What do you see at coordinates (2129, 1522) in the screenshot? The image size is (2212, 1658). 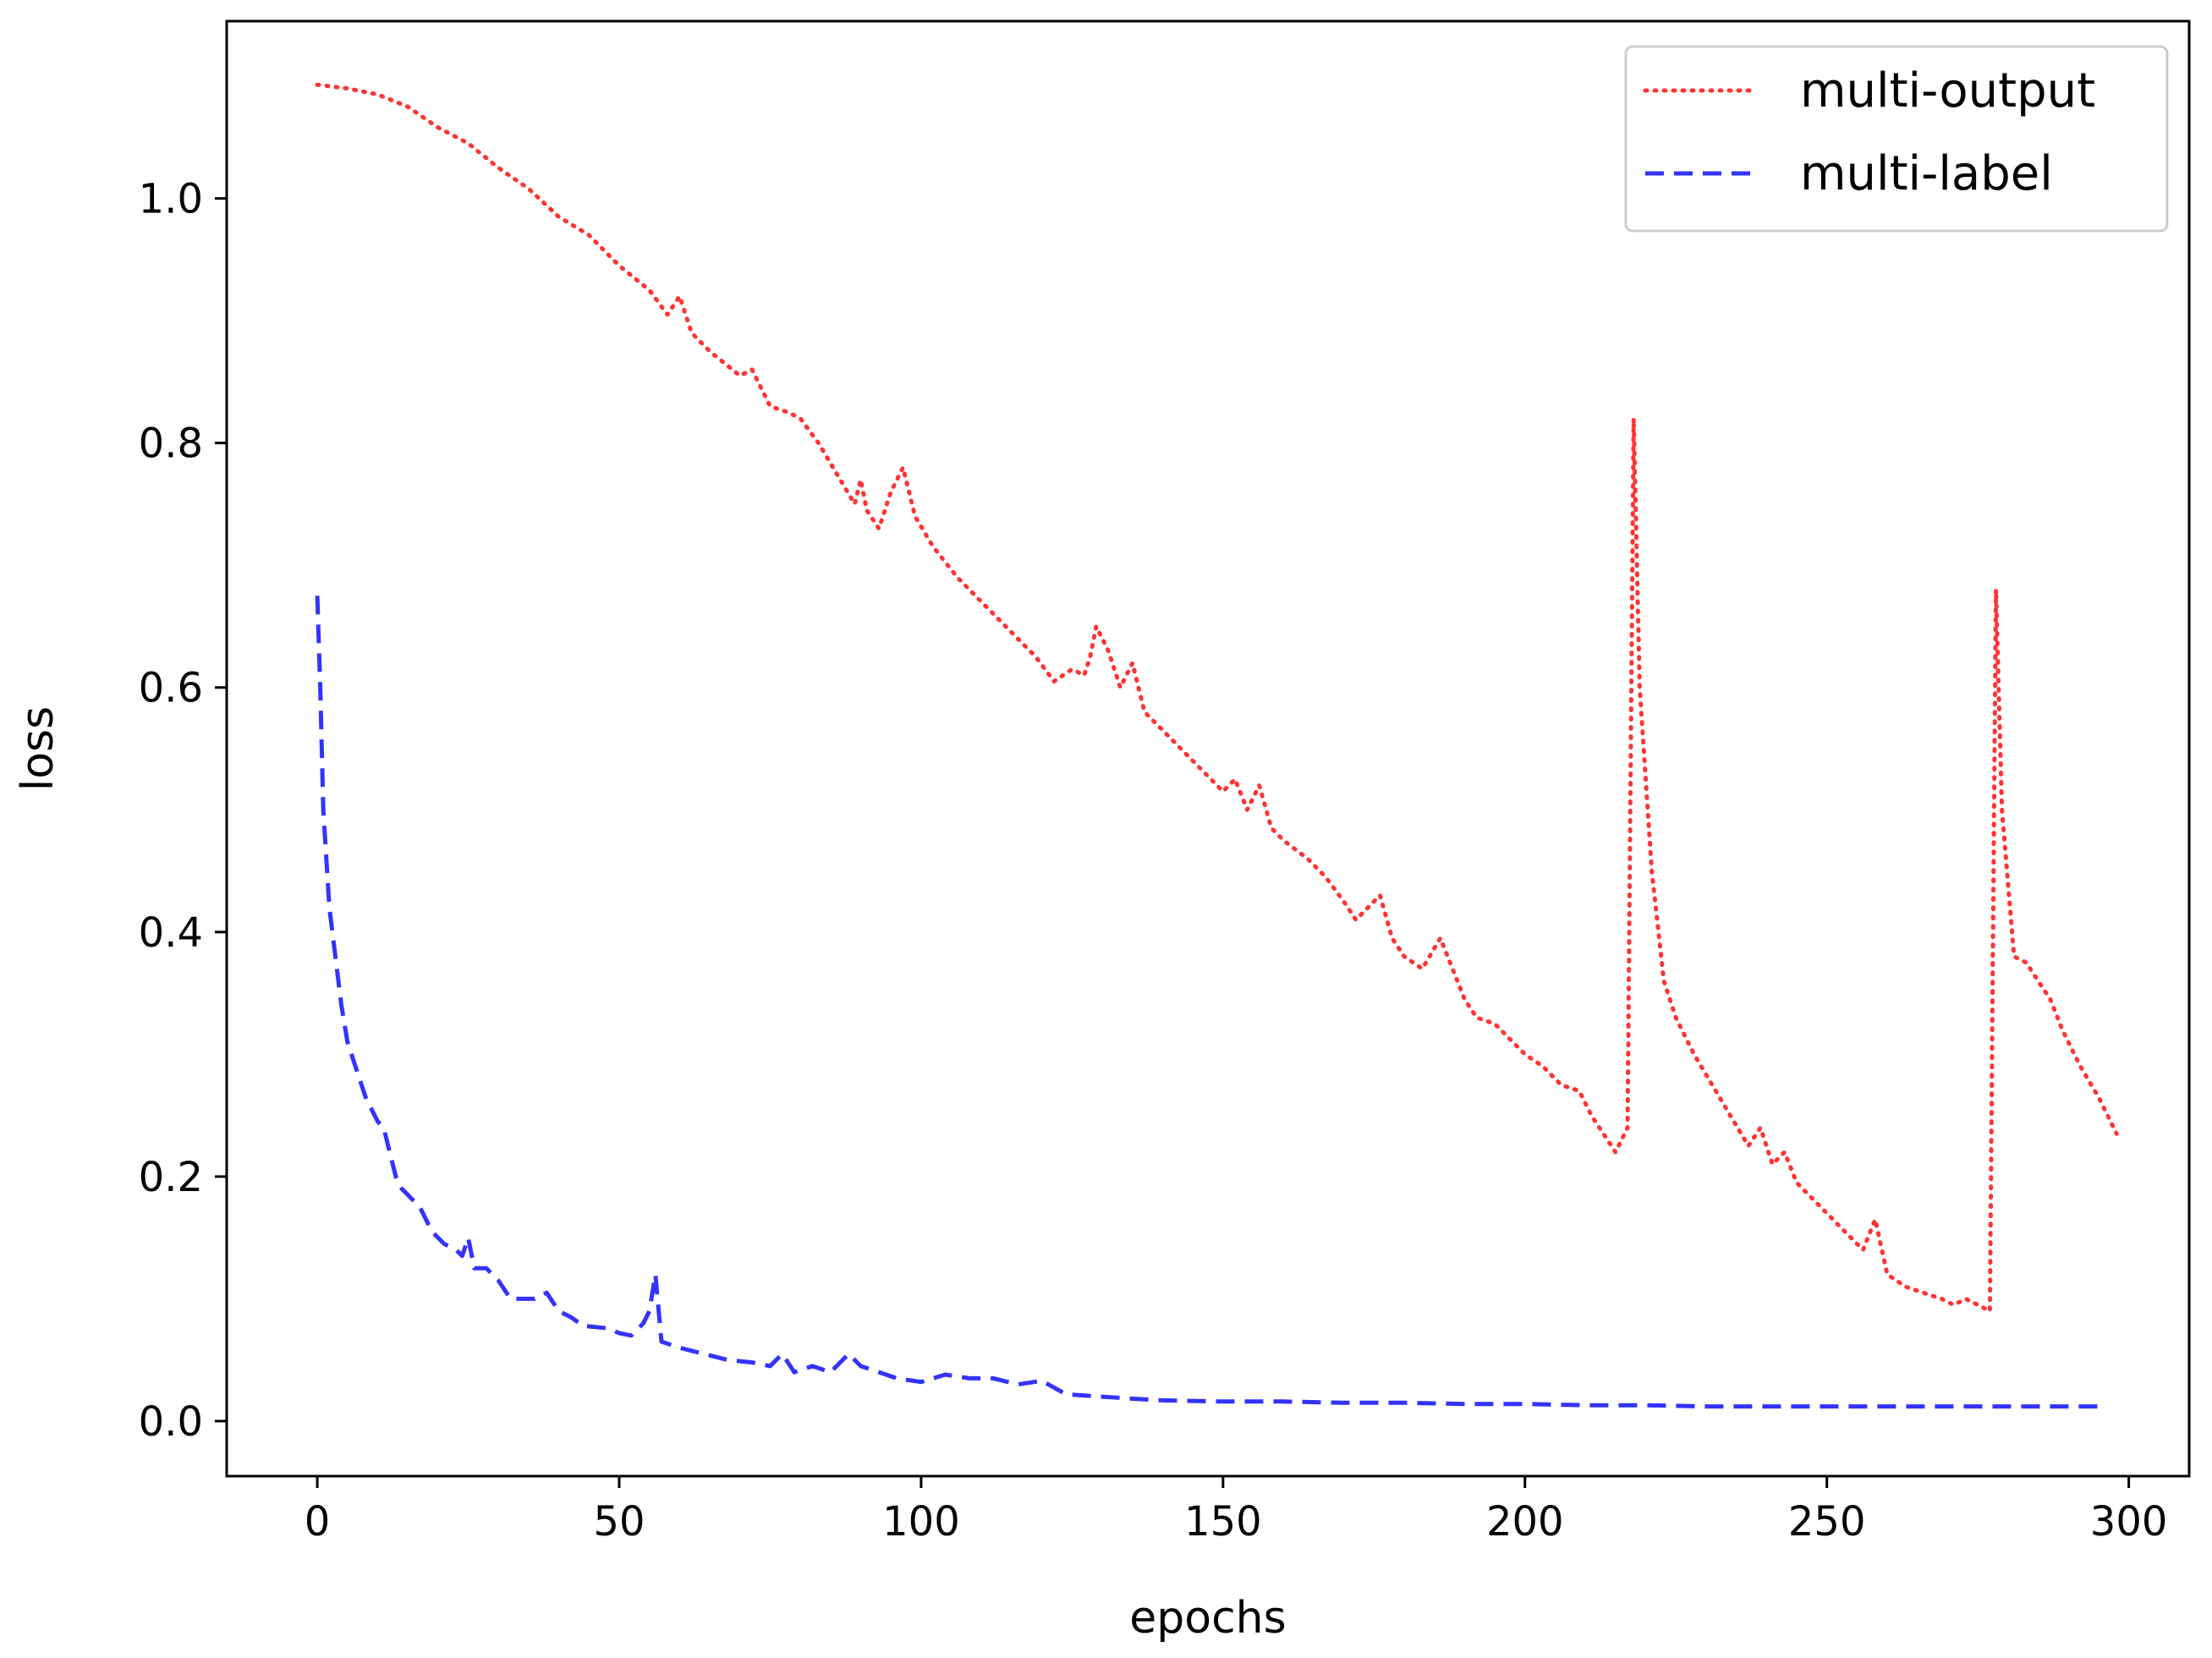 I see `x-tick-label: 300` at bounding box center [2129, 1522].